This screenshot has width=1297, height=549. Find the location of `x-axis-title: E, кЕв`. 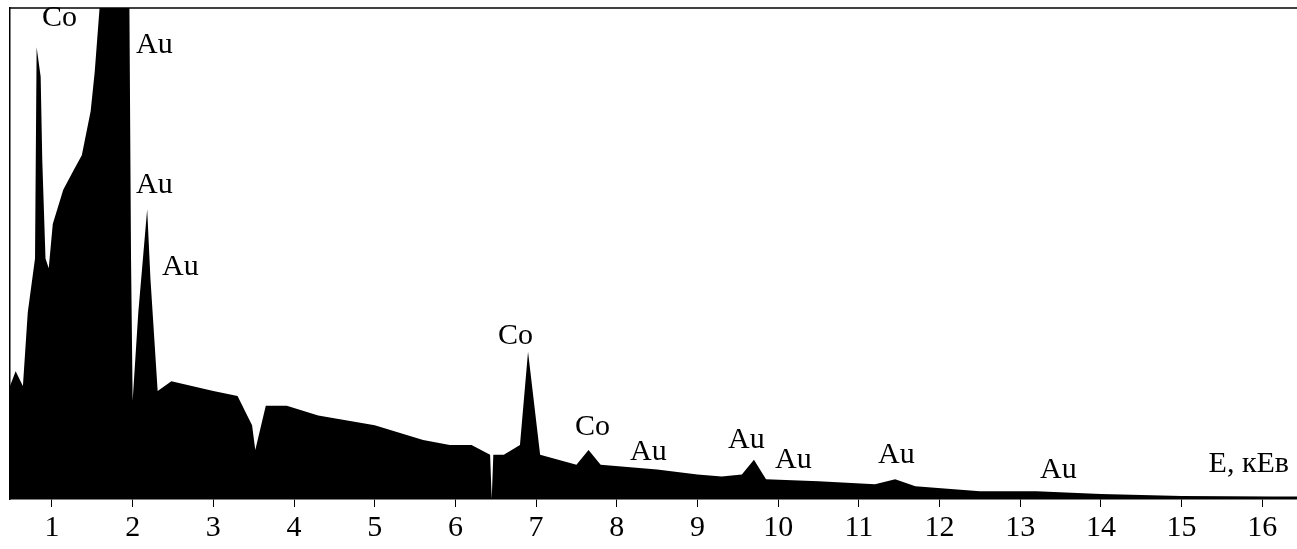

x-axis-title: E, кЕв is located at coordinates (1248, 461).